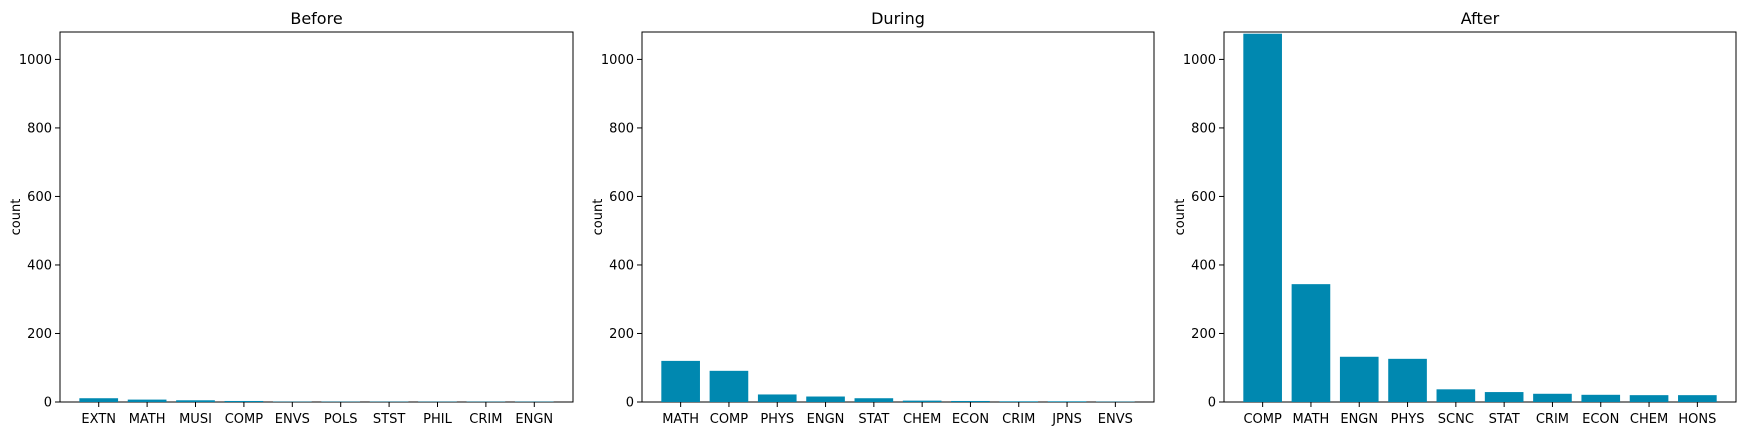 The image size is (1740, 435). I want to click on bar-scnc, so click(1456, 395).